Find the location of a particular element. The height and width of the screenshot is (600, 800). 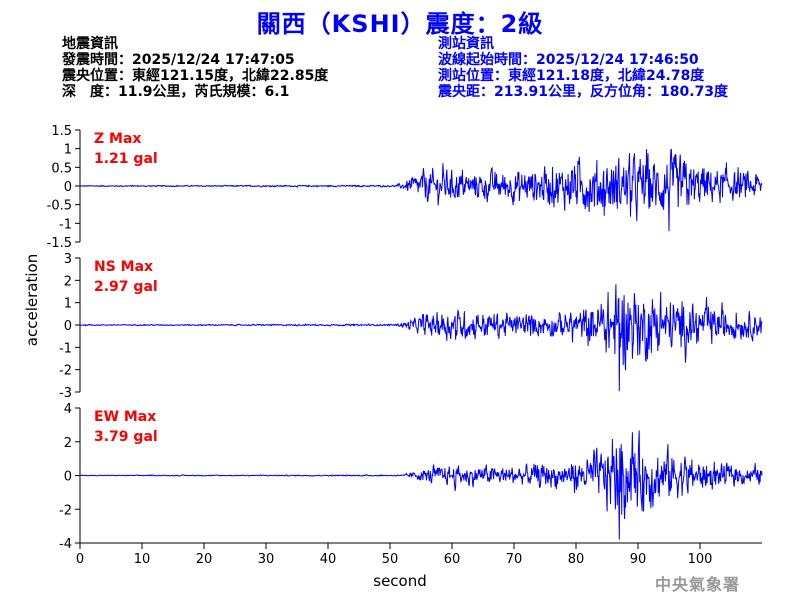

max-value-z: 1.21 gal is located at coordinates (126, 159).